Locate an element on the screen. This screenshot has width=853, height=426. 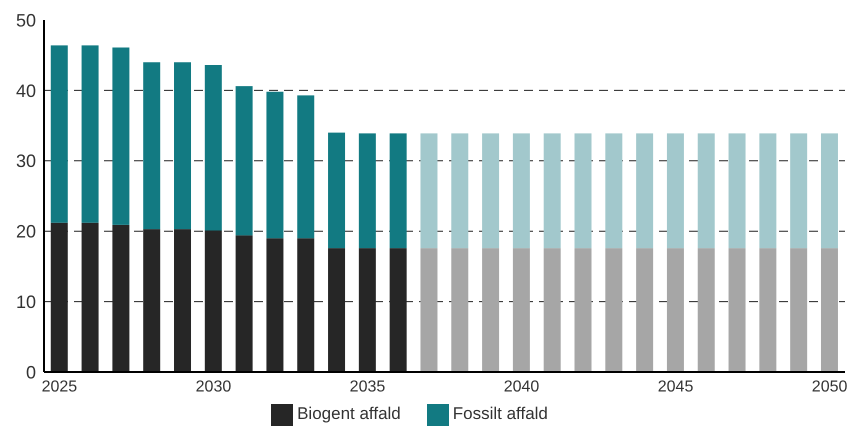
y-tick-label: 50 is located at coordinates (26, 20).